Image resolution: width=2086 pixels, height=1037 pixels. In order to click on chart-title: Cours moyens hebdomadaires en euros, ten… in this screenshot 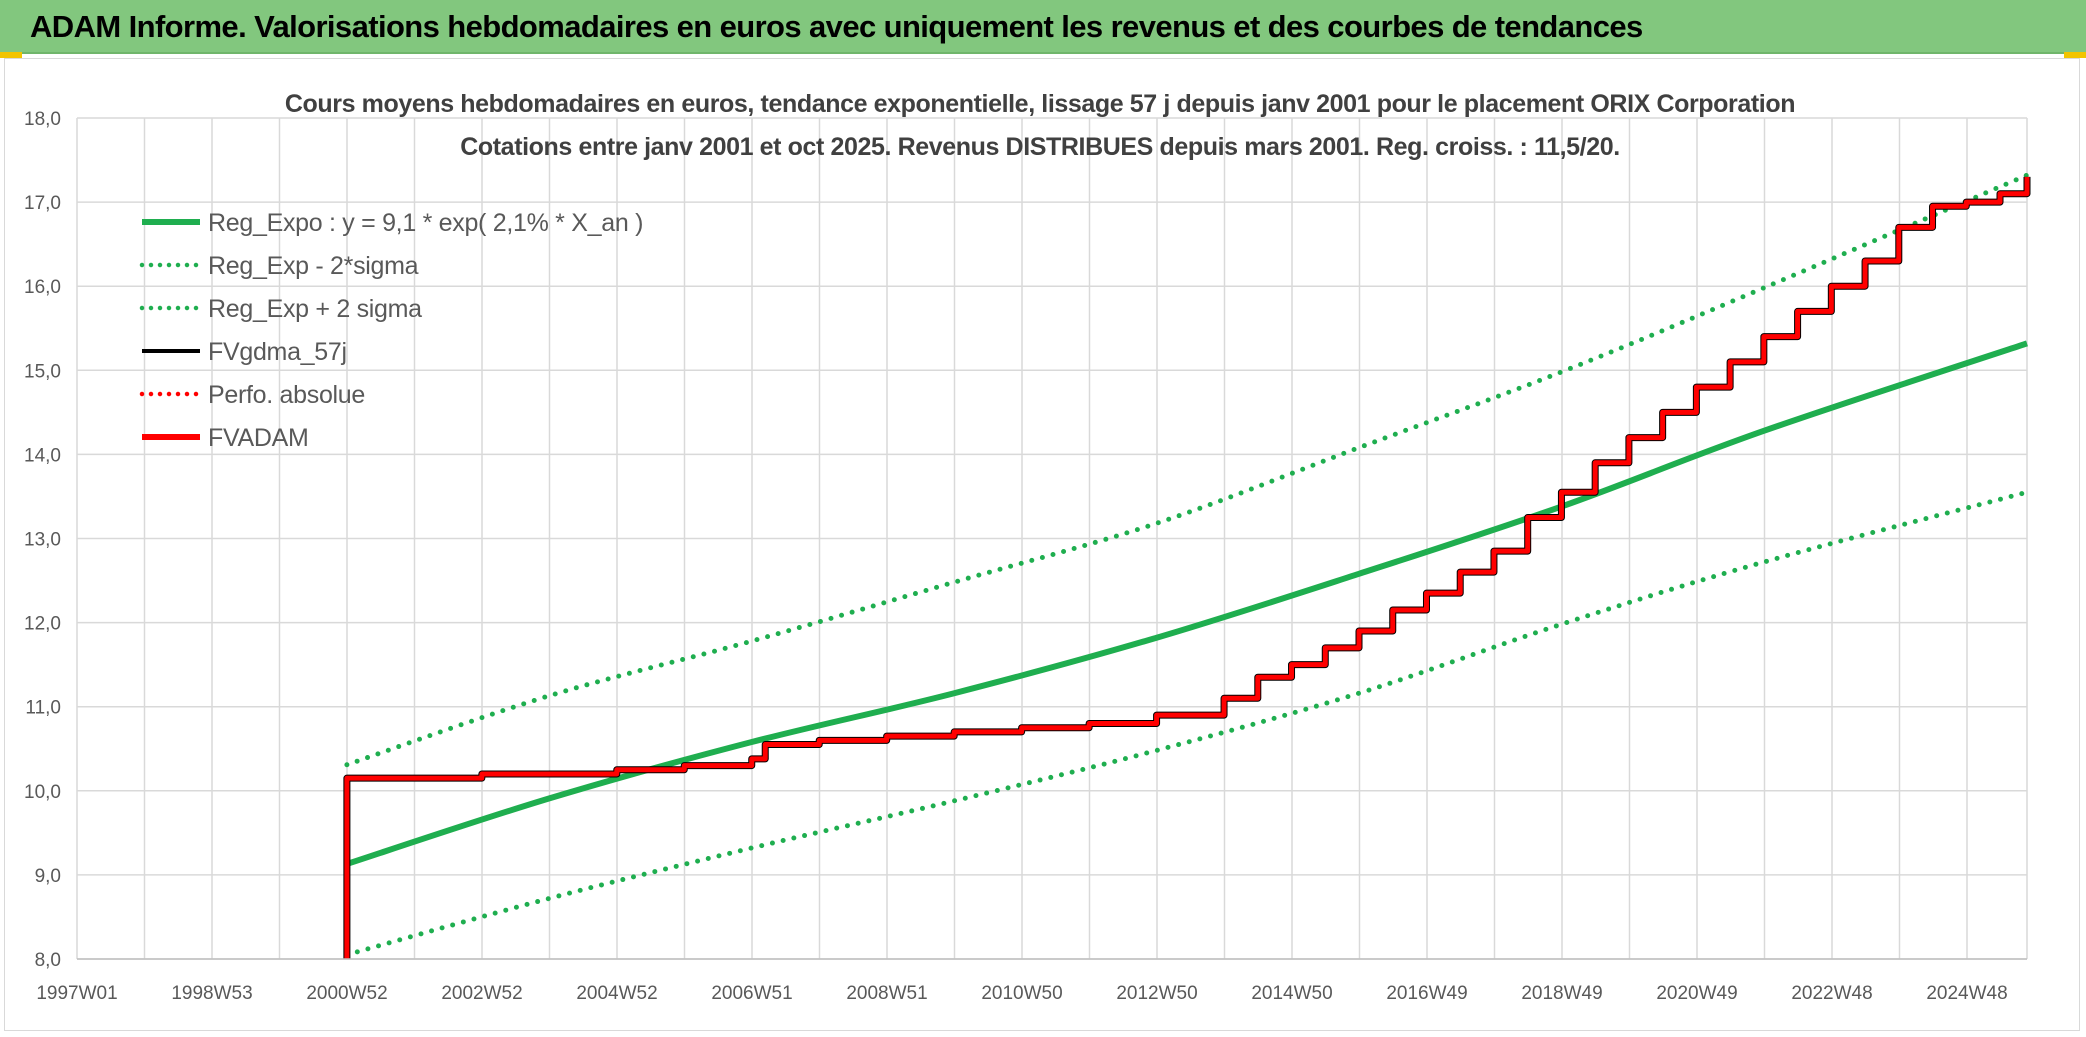, I will do `click(1040, 104)`.